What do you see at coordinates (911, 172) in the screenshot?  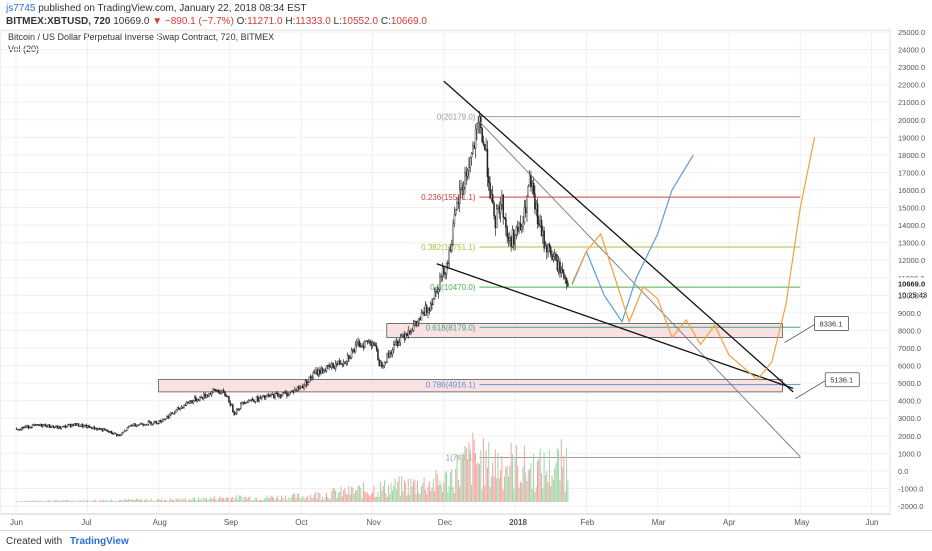 I see `y-tick-label: 17000.0` at bounding box center [911, 172].